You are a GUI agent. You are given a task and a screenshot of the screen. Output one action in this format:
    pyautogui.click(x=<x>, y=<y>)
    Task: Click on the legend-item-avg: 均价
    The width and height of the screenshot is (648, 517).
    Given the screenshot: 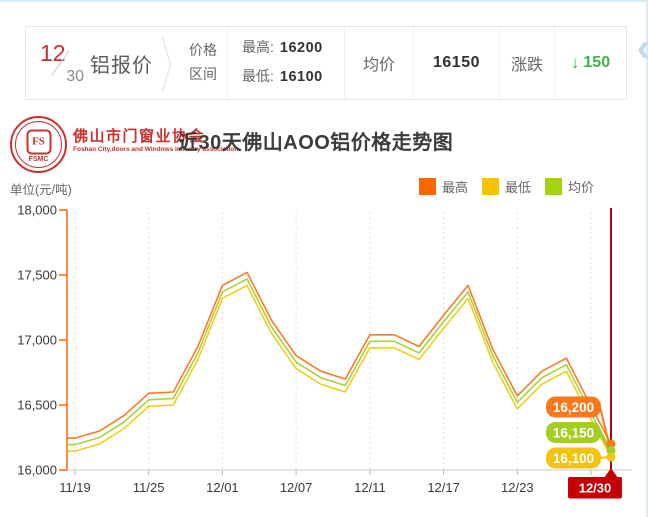 What is the action you would take?
    pyautogui.click(x=569, y=186)
    